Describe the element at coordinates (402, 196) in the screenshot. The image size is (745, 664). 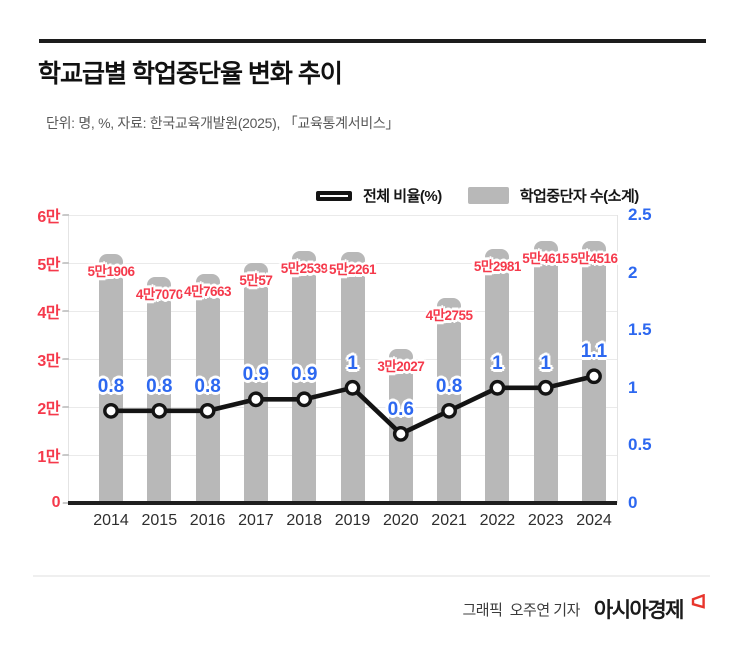
I see `legend-line-label: 전체 비율(%)` at that location.